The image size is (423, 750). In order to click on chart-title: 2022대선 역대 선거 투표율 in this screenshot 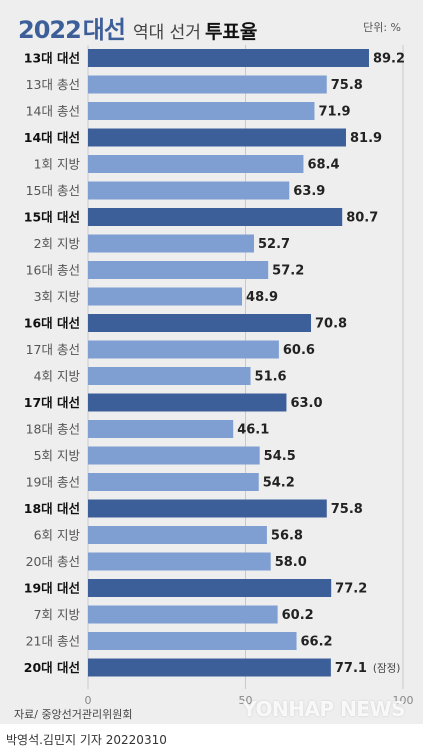, I will do `click(137, 27)`.